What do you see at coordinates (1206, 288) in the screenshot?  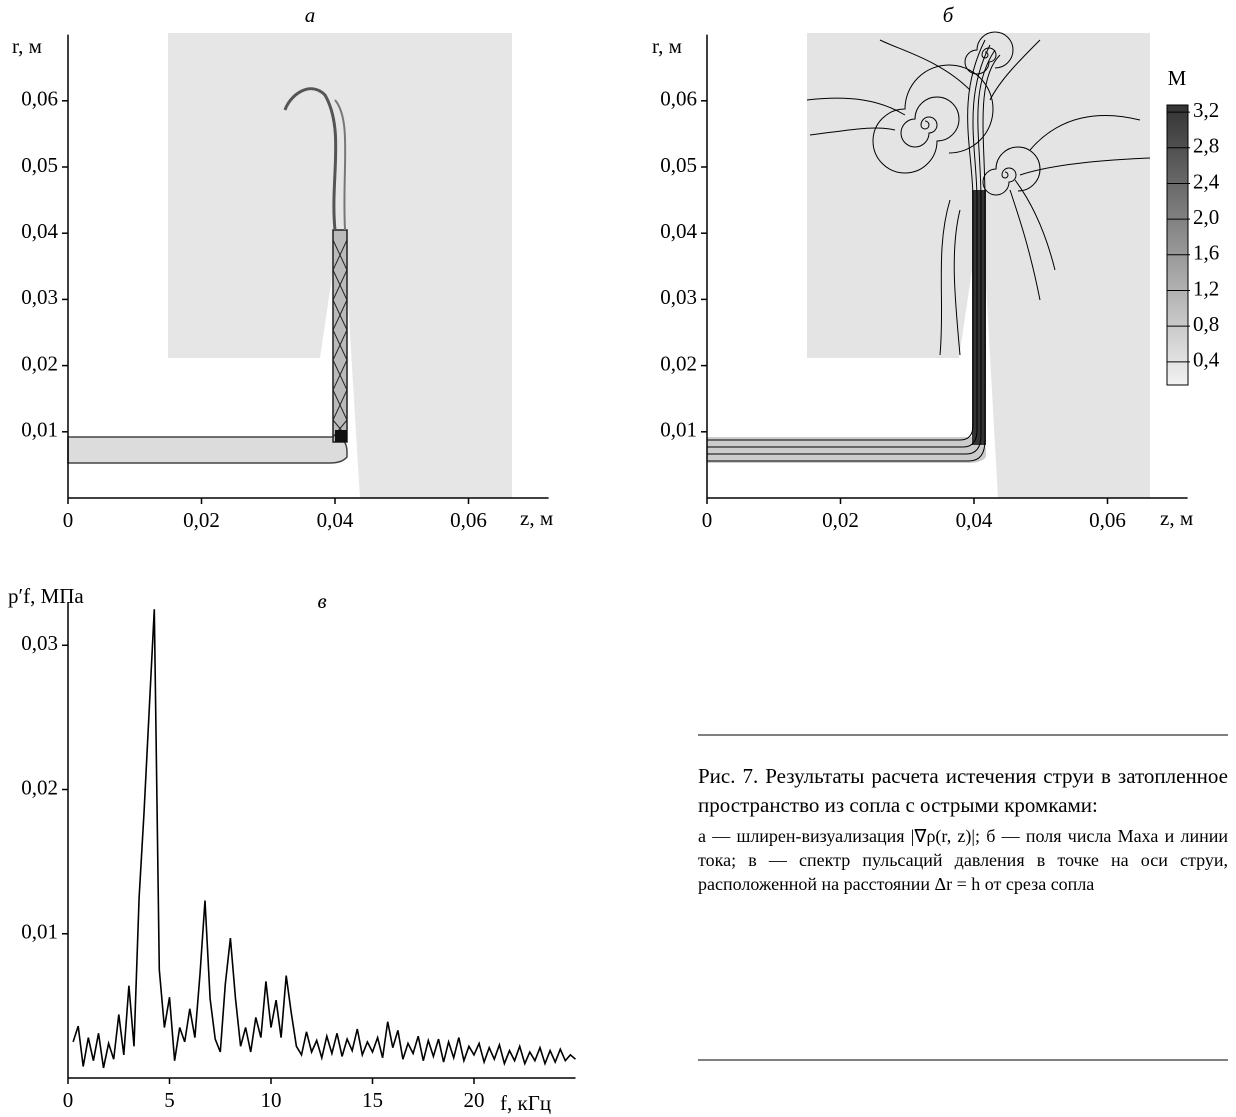 I see `colorbar-tick-label: 1,2` at bounding box center [1206, 288].